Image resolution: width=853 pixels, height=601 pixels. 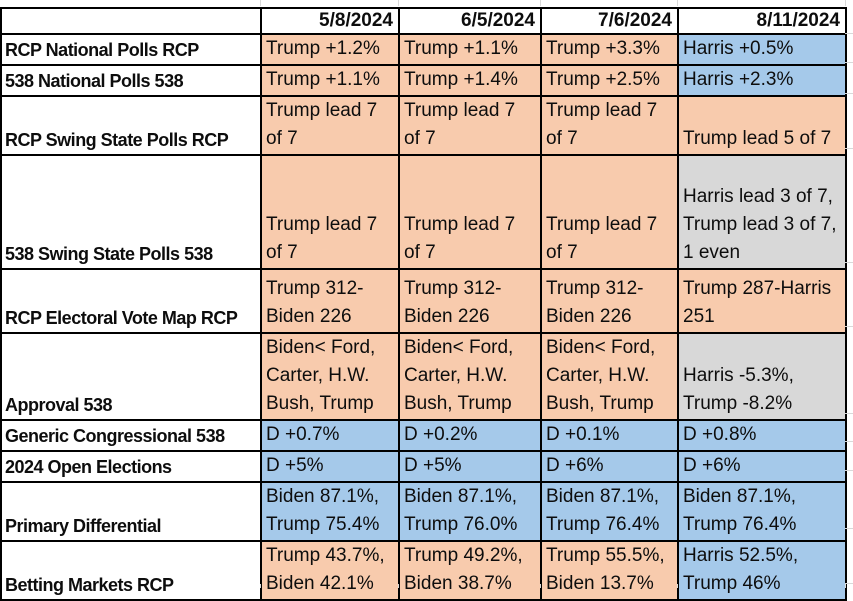 I want to click on data-cell: Trump +1.4%, so click(x=470, y=80).